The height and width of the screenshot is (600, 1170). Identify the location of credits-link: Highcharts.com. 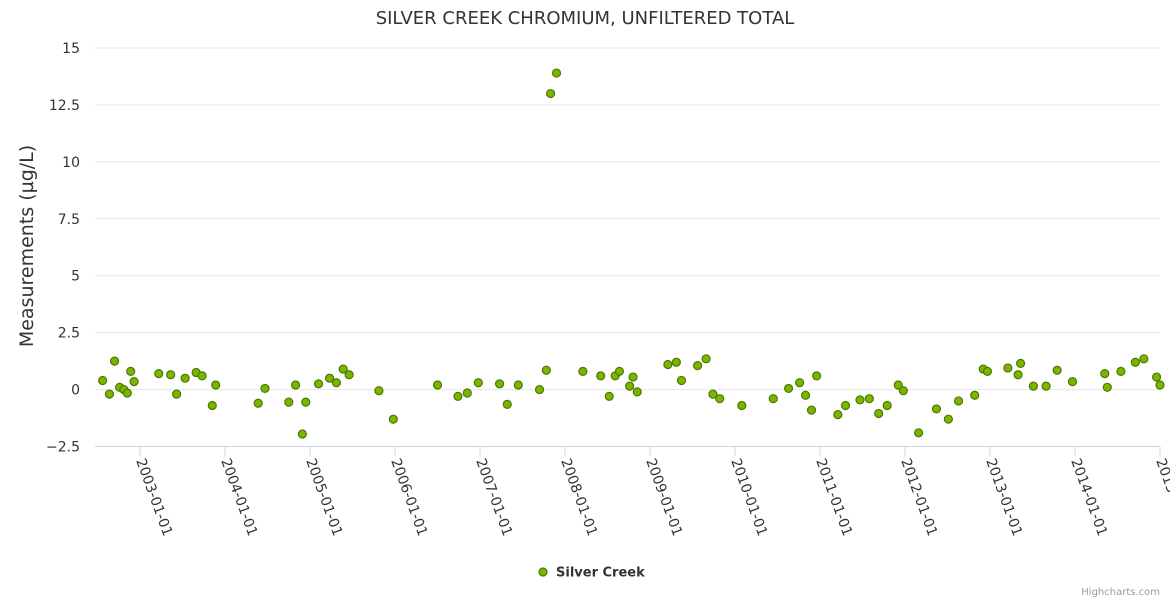
(1120, 592).